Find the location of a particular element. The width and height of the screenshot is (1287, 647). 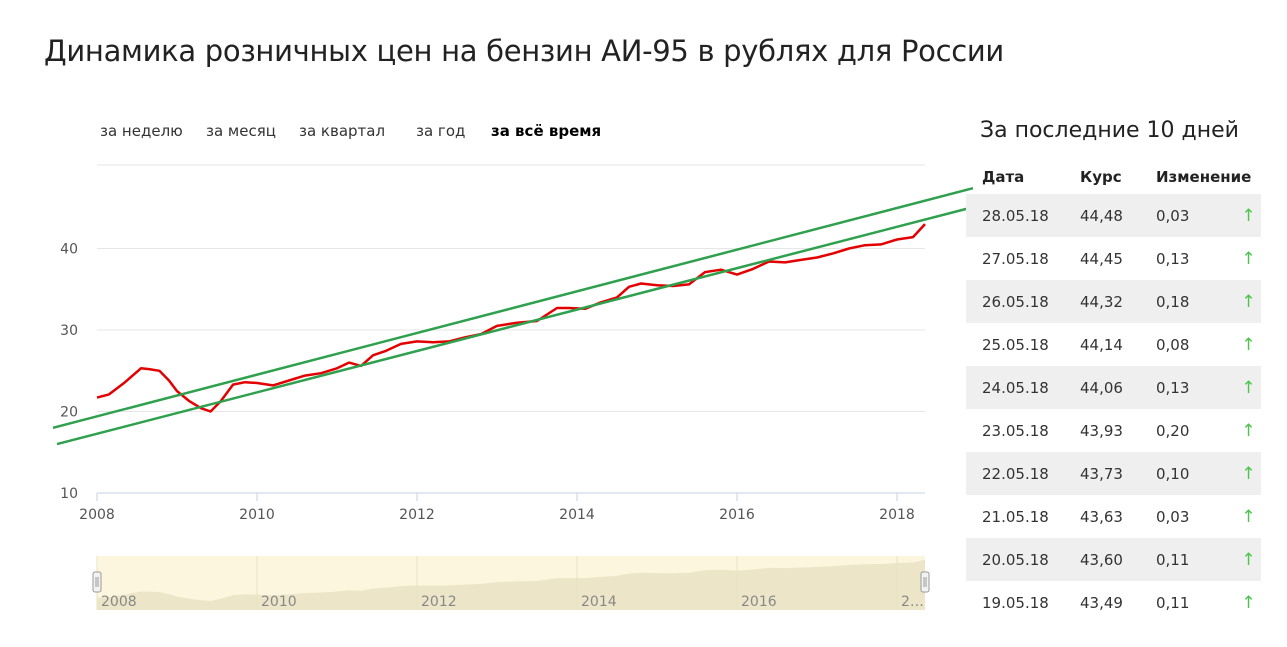

navigator-area is located at coordinates (511, 584).